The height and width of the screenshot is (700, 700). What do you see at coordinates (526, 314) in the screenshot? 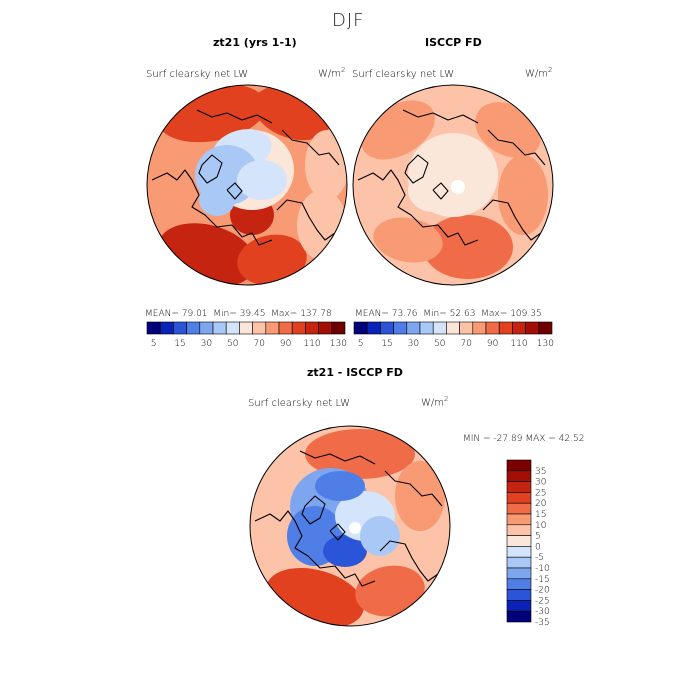
I see `panel2-max: 109.35` at bounding box center [526, 314].